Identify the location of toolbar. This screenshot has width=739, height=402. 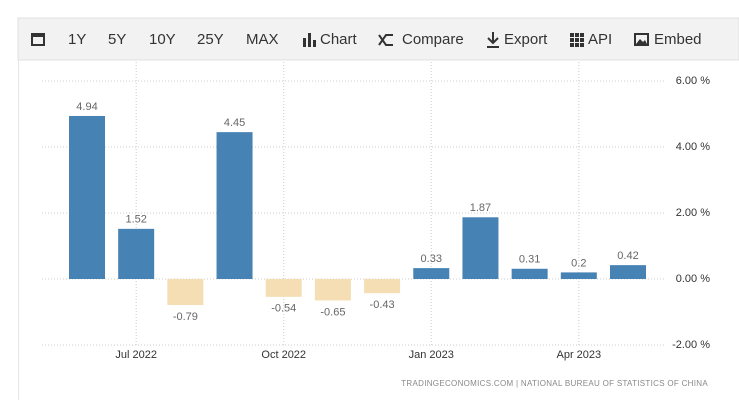
(378, 39).